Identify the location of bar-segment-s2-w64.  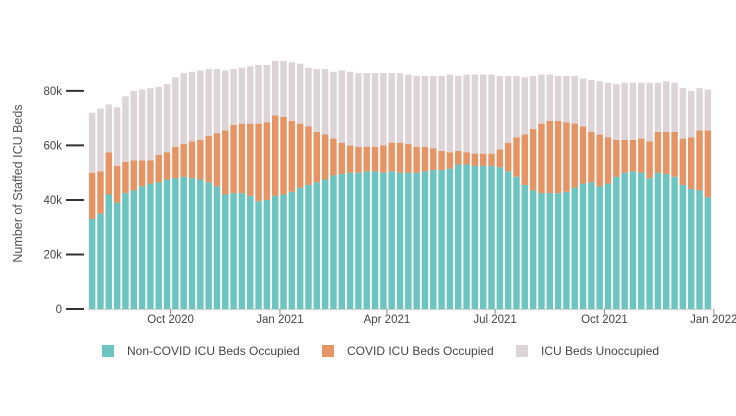
(624, 111).